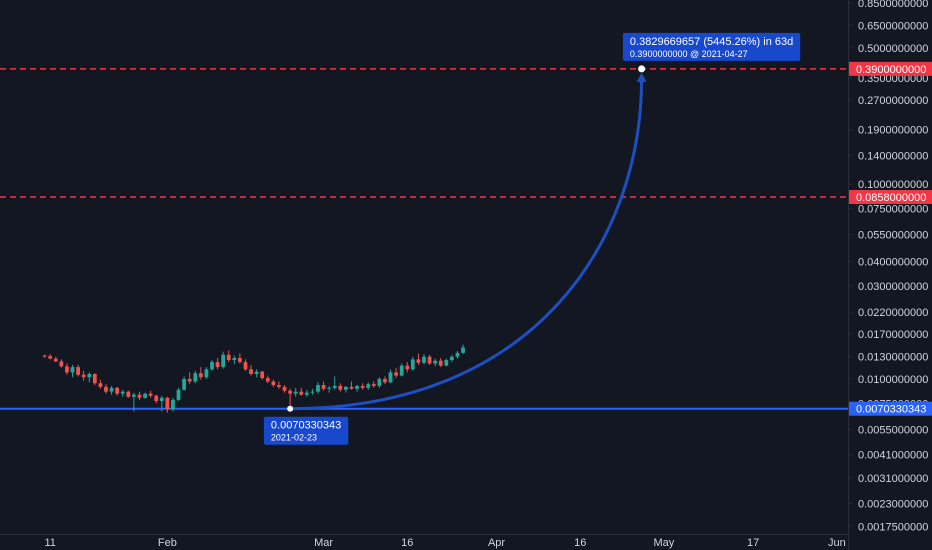 This screenshot has height=550, width=932. I want to click on price-line-tag-label: 0.3900000000, so click(891, 70).